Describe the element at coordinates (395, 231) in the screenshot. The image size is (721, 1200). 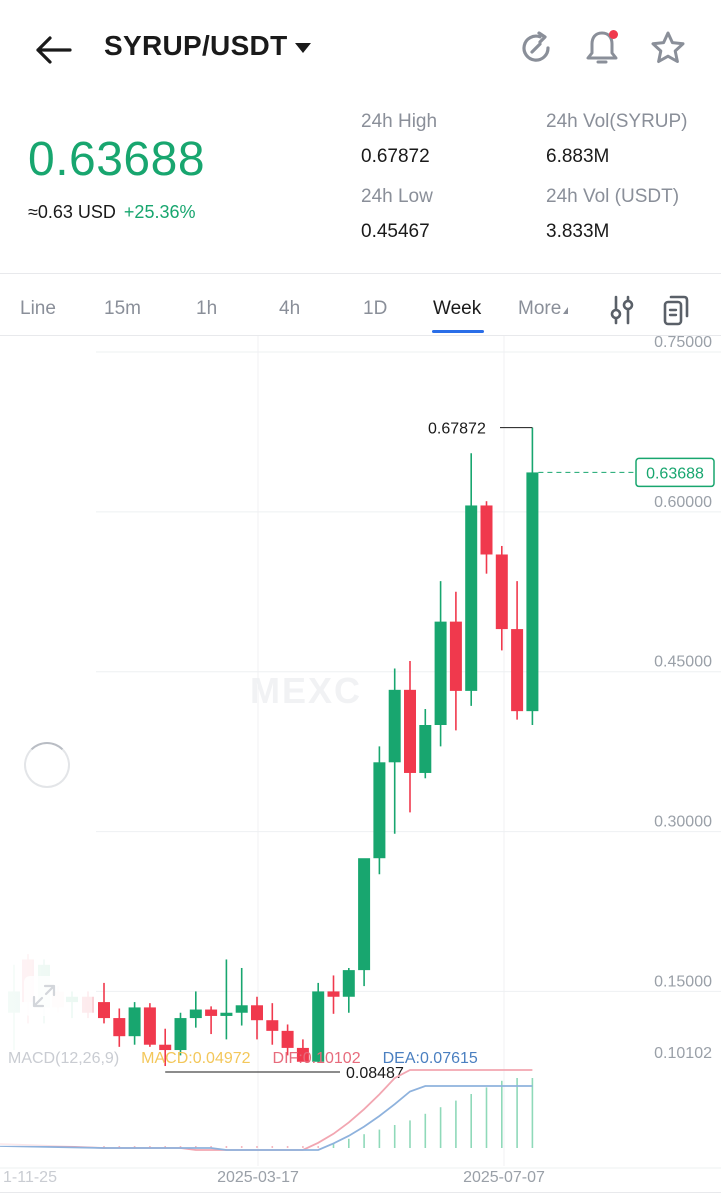
I see `low-value: 0.45467` at that location.